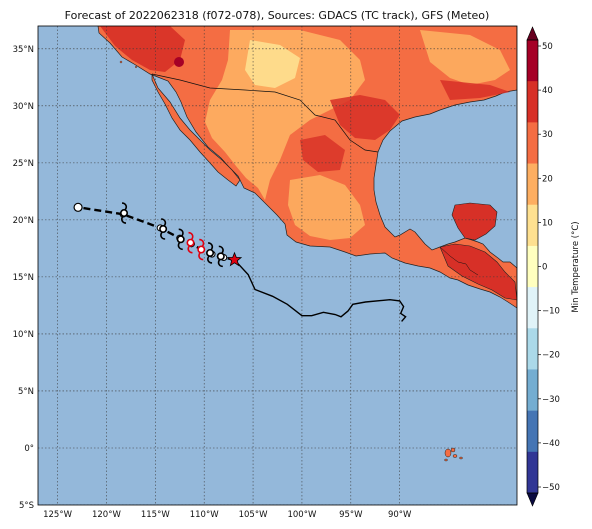 The image size is (592, 529). What do you see at coordinates (547, 91) in the screenshot?
I see `colorbar-tick-label: 40` at bounding box center [547, 91].